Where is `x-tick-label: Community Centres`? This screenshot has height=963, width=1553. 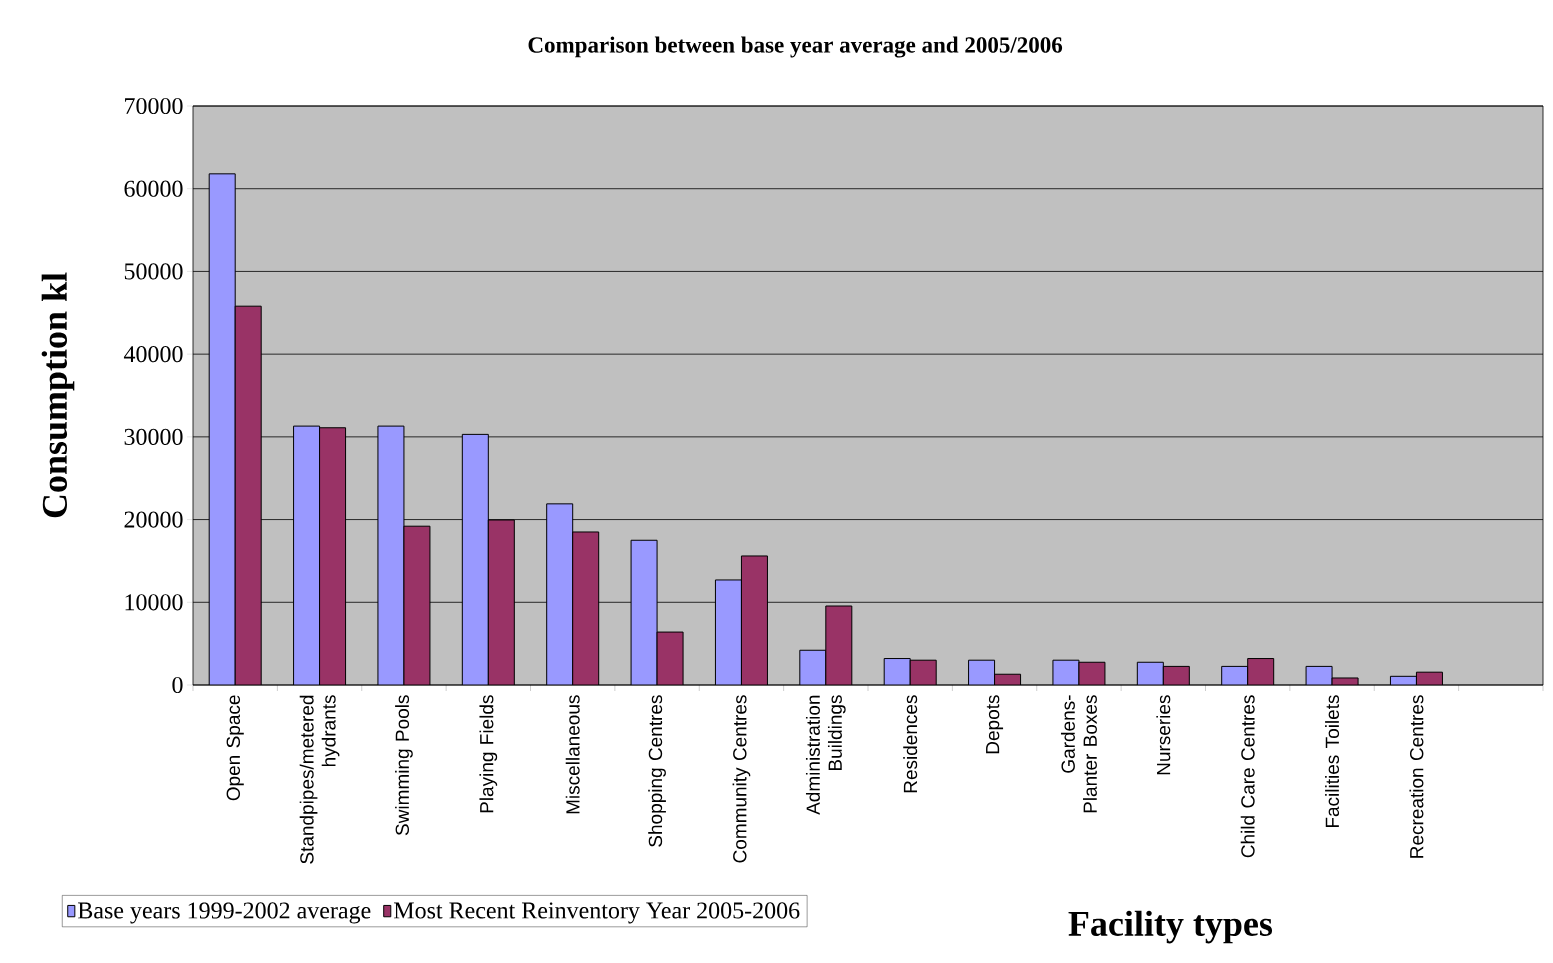
x-tick-label: Community Centres is located at coordinates (741, 779).